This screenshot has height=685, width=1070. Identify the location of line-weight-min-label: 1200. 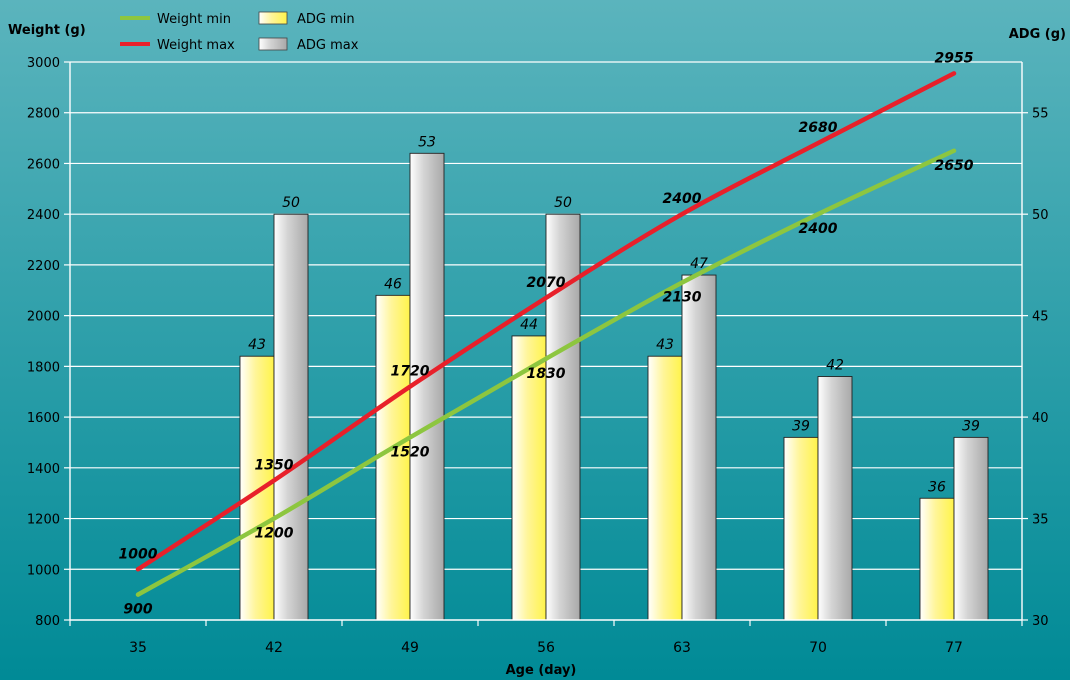
(274, 534).